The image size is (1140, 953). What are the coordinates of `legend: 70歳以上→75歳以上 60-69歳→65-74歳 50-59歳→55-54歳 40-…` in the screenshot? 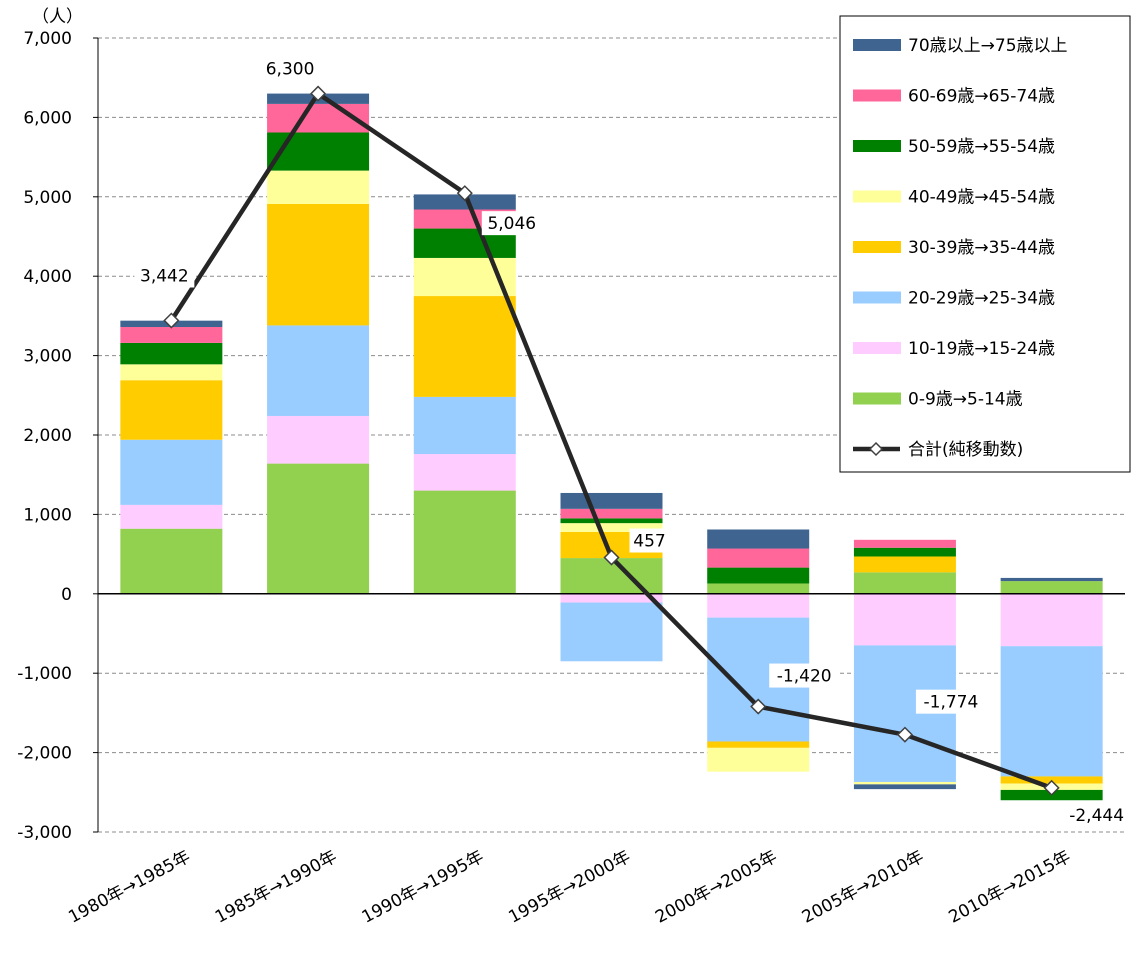 It's located at (985, 244).